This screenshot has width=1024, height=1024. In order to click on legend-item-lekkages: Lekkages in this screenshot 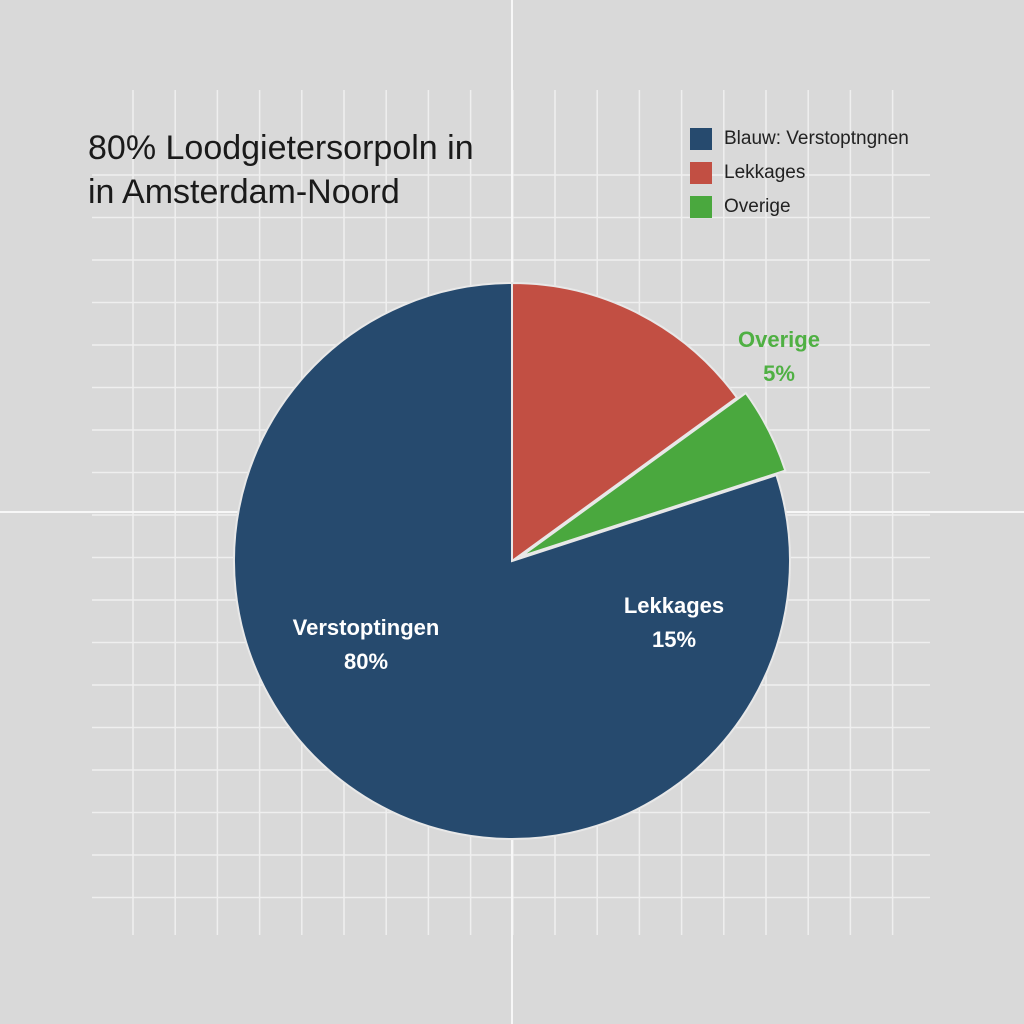, I will do `click(799, 173)`.